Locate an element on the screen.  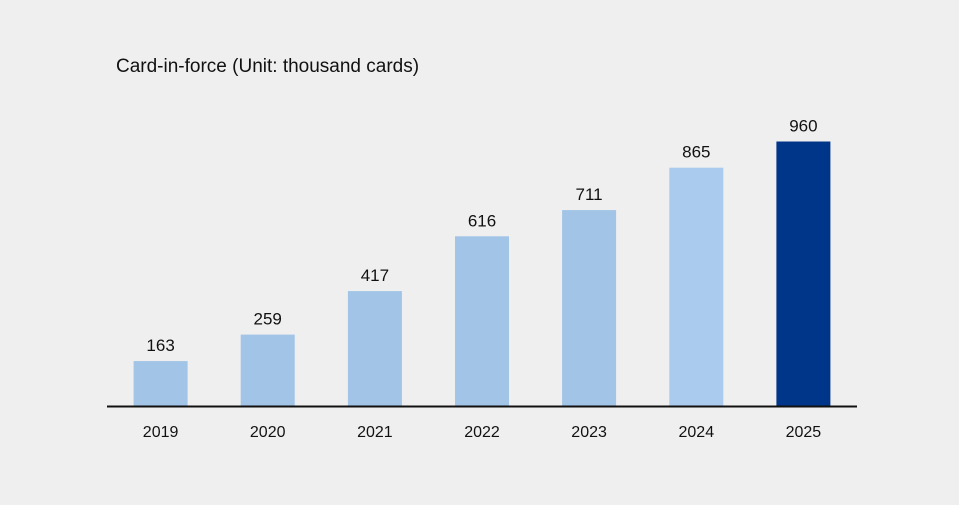
bar-2019 is located at coordinates (160, 383).